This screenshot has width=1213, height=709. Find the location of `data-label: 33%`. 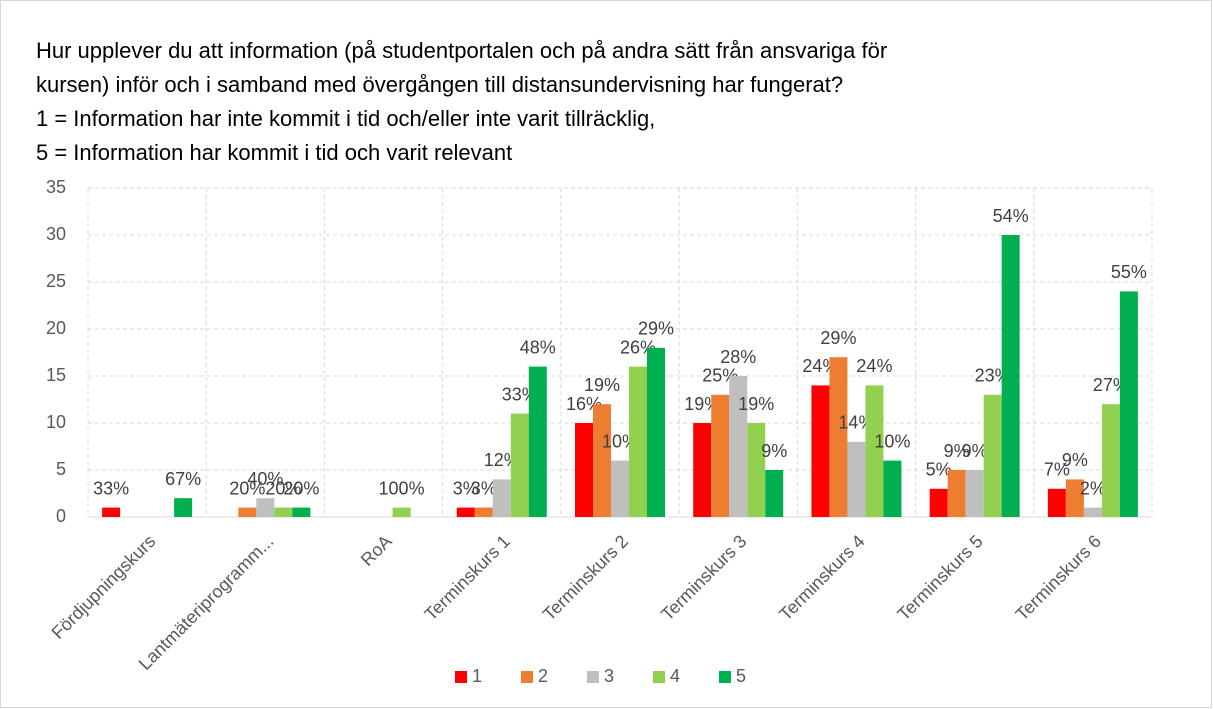

data-label: 33% is located at coordinates (111, 488).